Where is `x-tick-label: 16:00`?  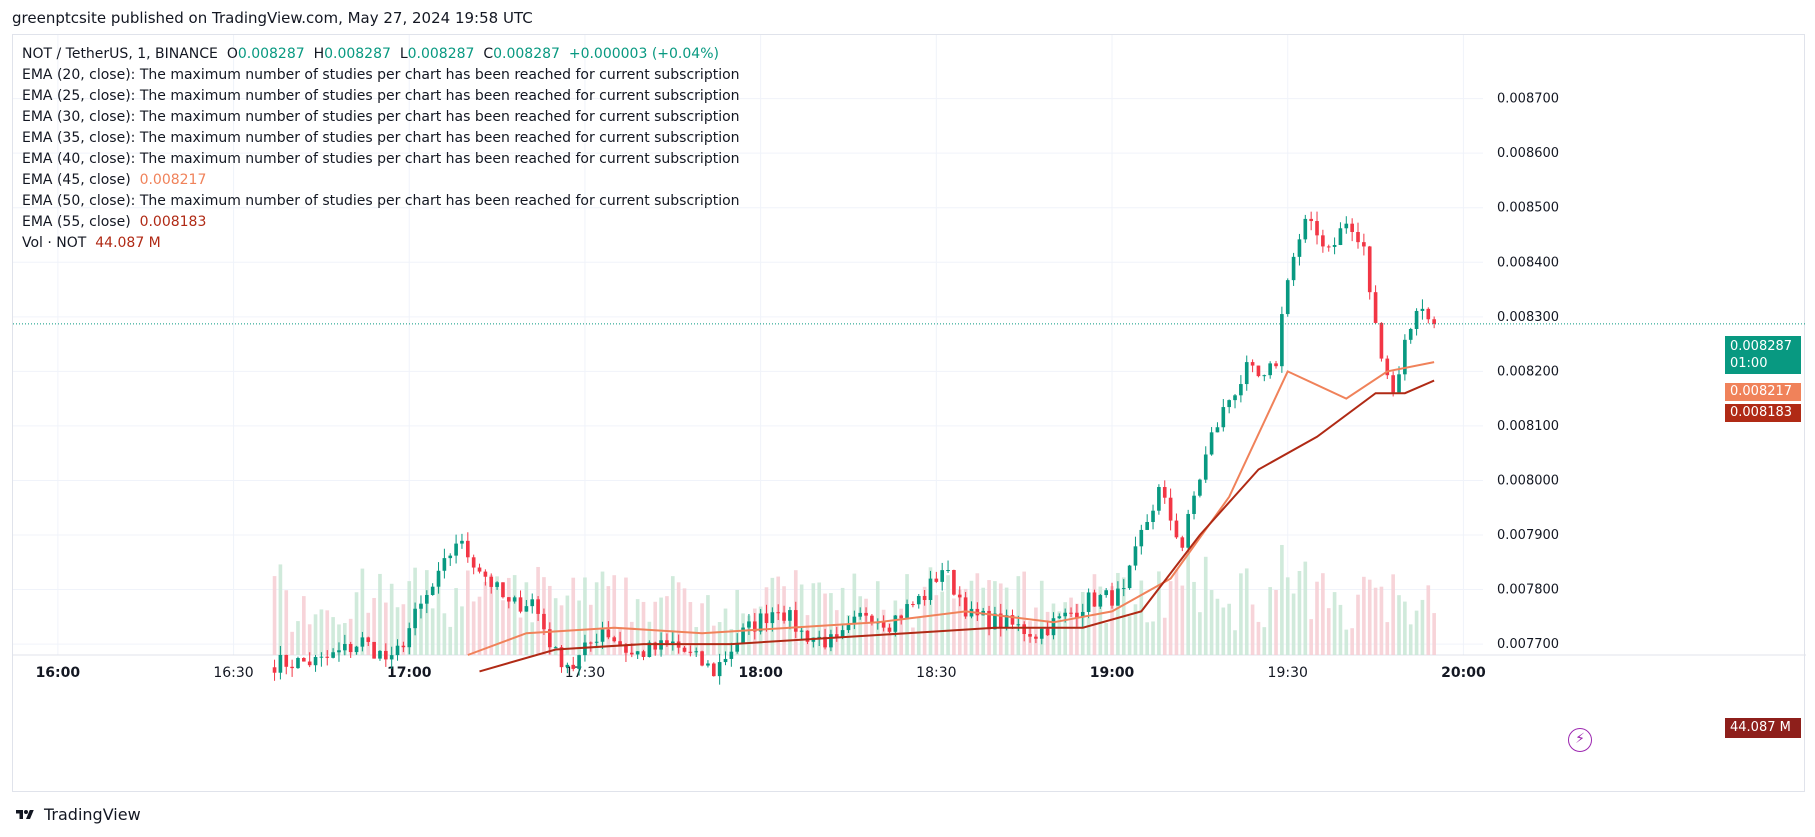
x-tick-label: 16:00 is located at coordinates (58, 673).